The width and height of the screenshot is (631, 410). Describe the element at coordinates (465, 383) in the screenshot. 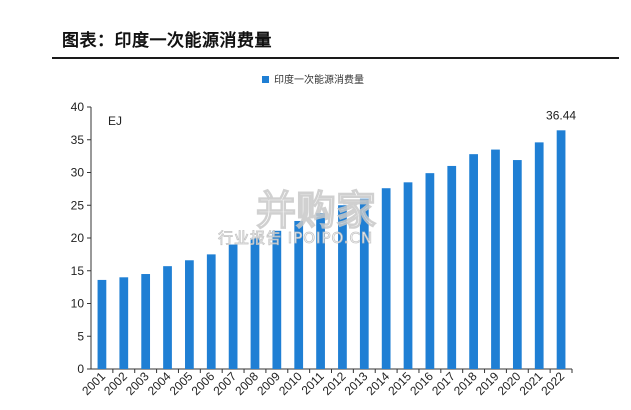

I see `x-tick-label: 2018` at that location.